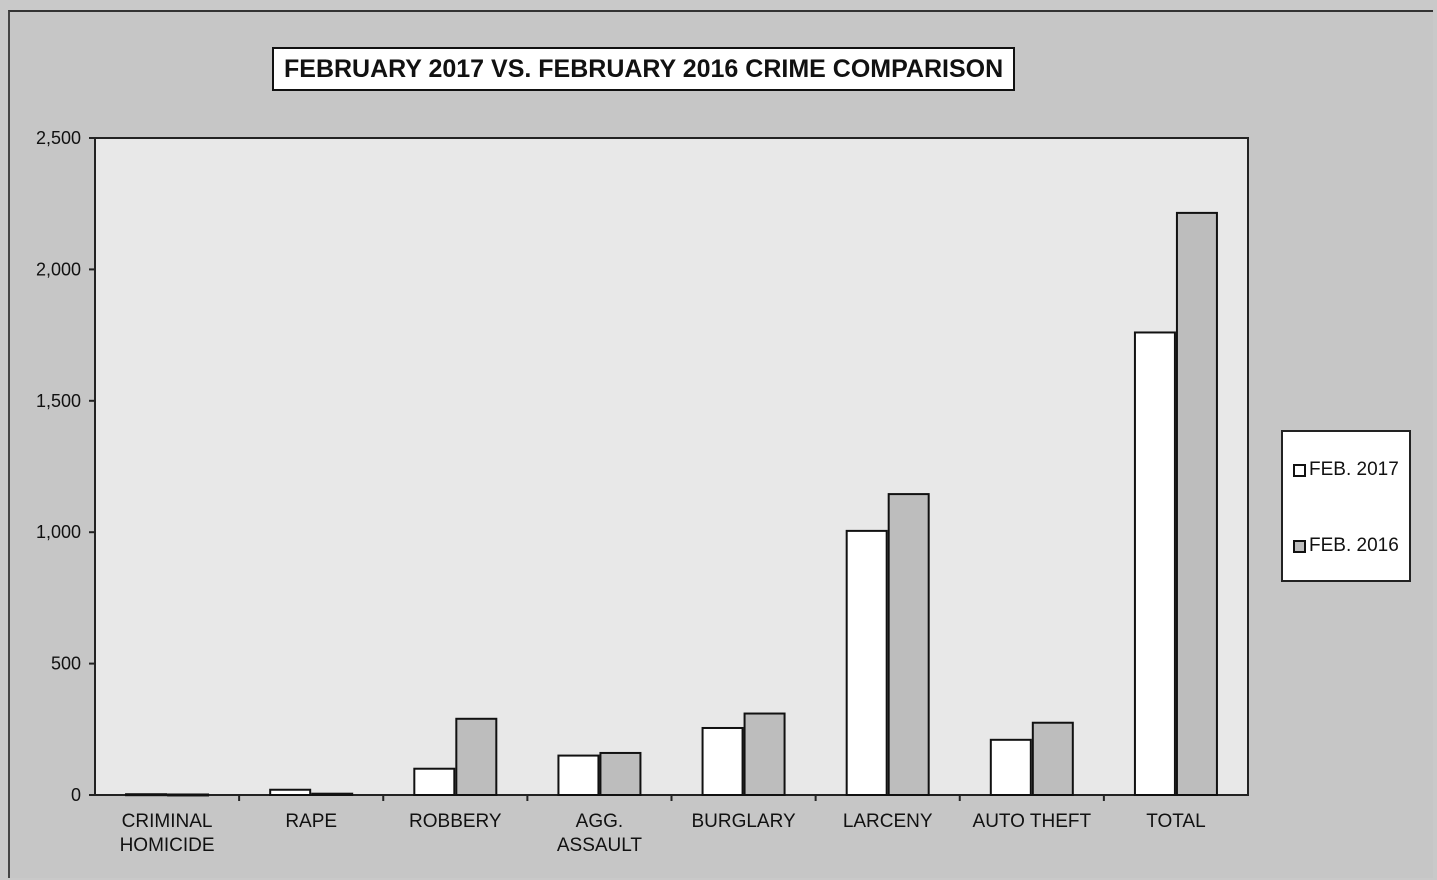 The height and width of the screenshot is (880, 1437). I want to click on legend-label-feb-2016: FEB. 2016, so click(1354, 545).